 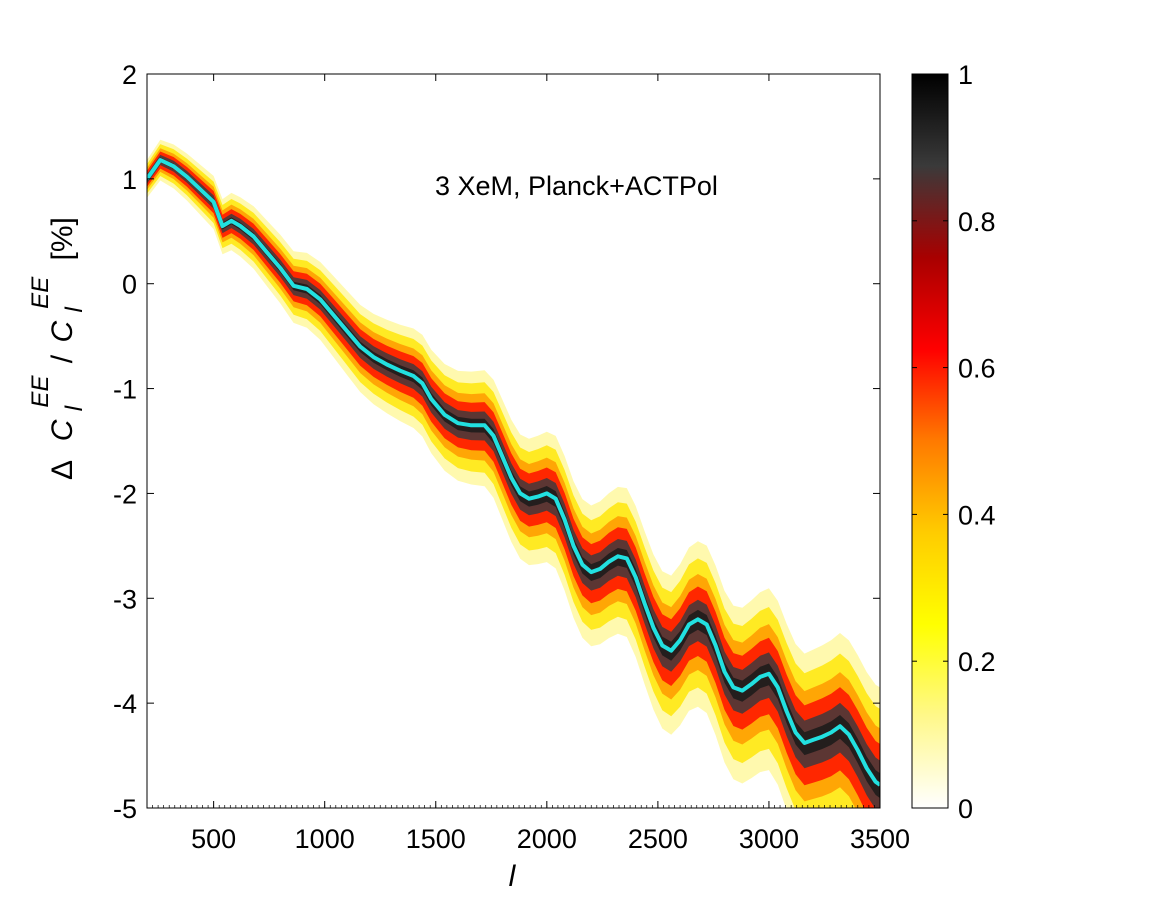 I want to click on y-tick-label: -2, so click(x=125, y=494).